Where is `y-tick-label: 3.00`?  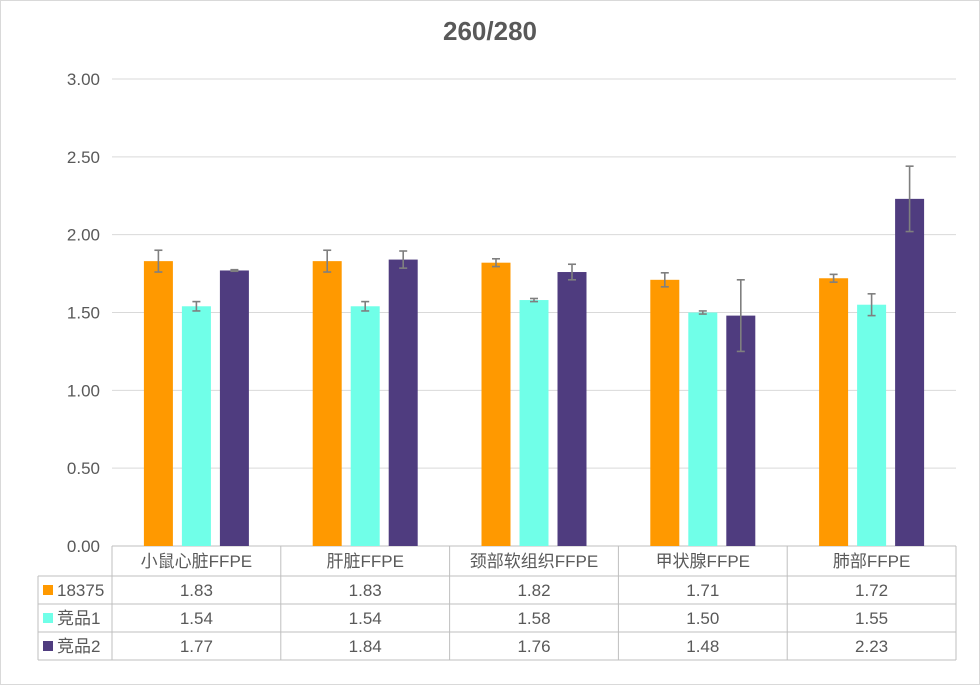
y-tick-label: 3.00 is located at coordinates (83, 79).